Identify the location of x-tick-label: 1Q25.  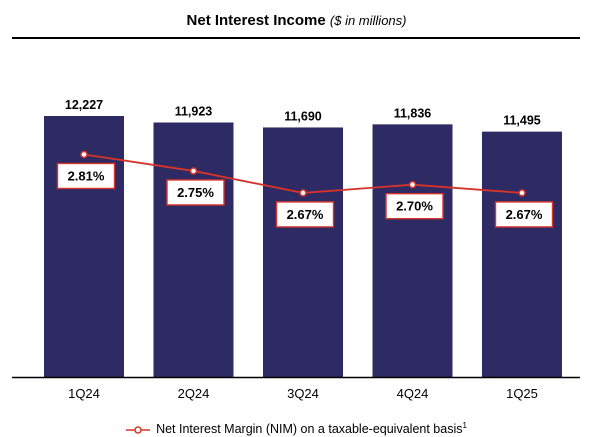
(522, 393).